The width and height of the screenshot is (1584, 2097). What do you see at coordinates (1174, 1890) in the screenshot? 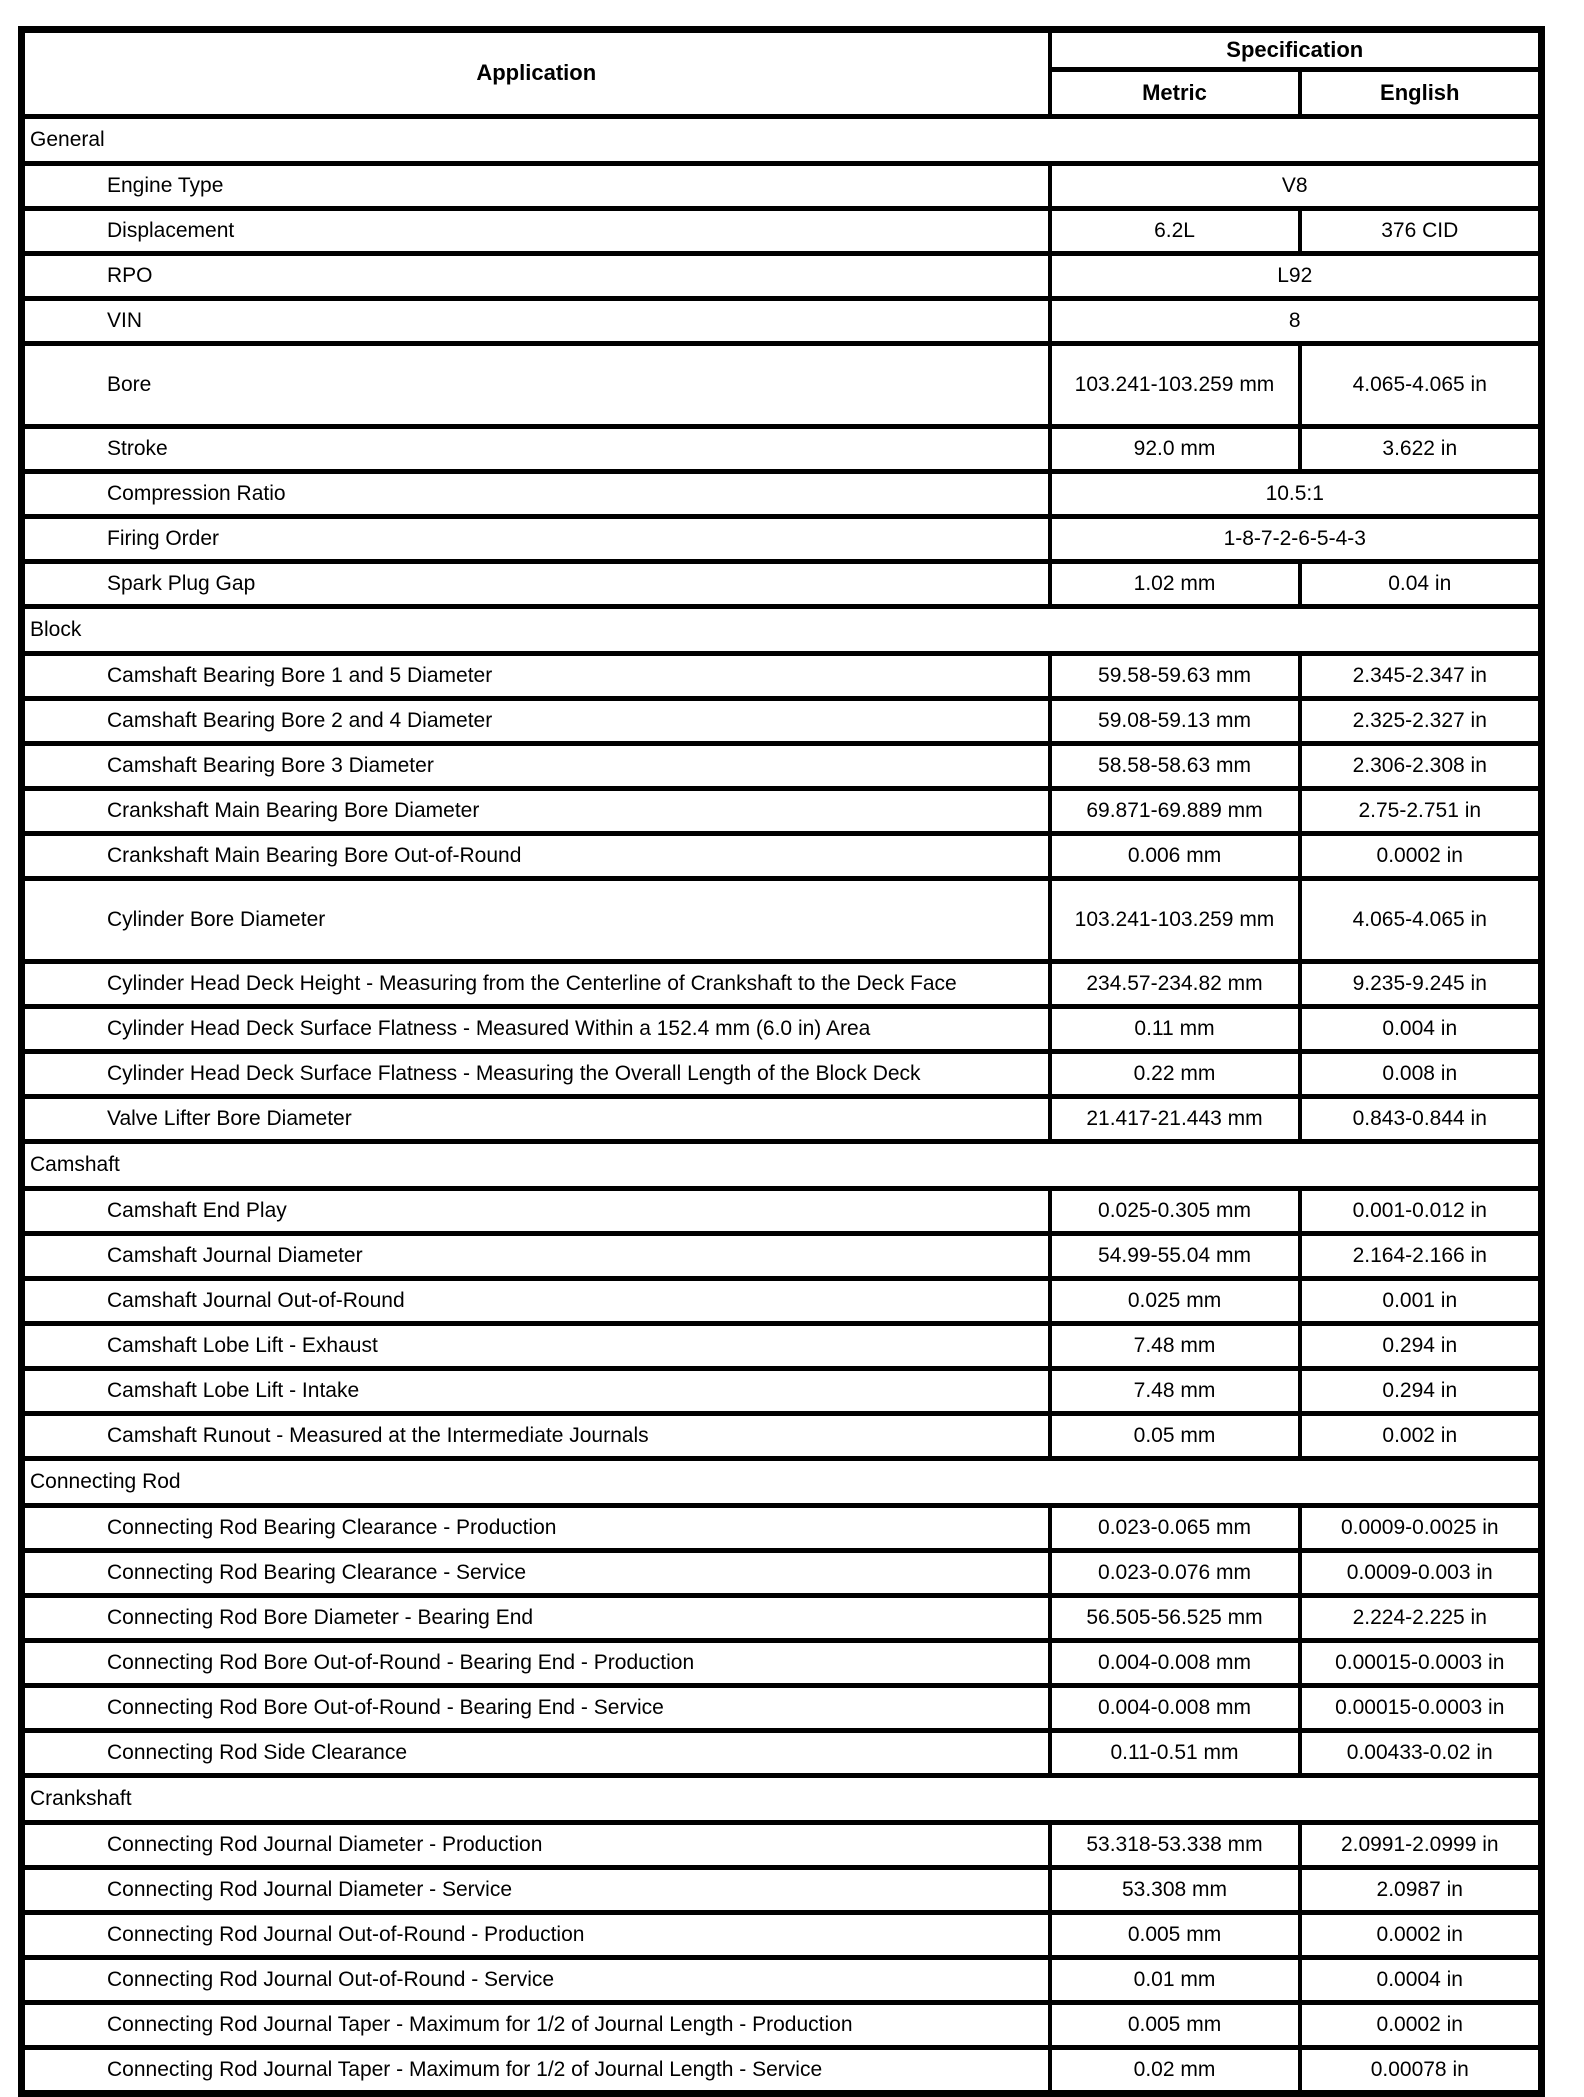
I see `metric-value: 53.308 mm` at bounding box center [1174, 1890].